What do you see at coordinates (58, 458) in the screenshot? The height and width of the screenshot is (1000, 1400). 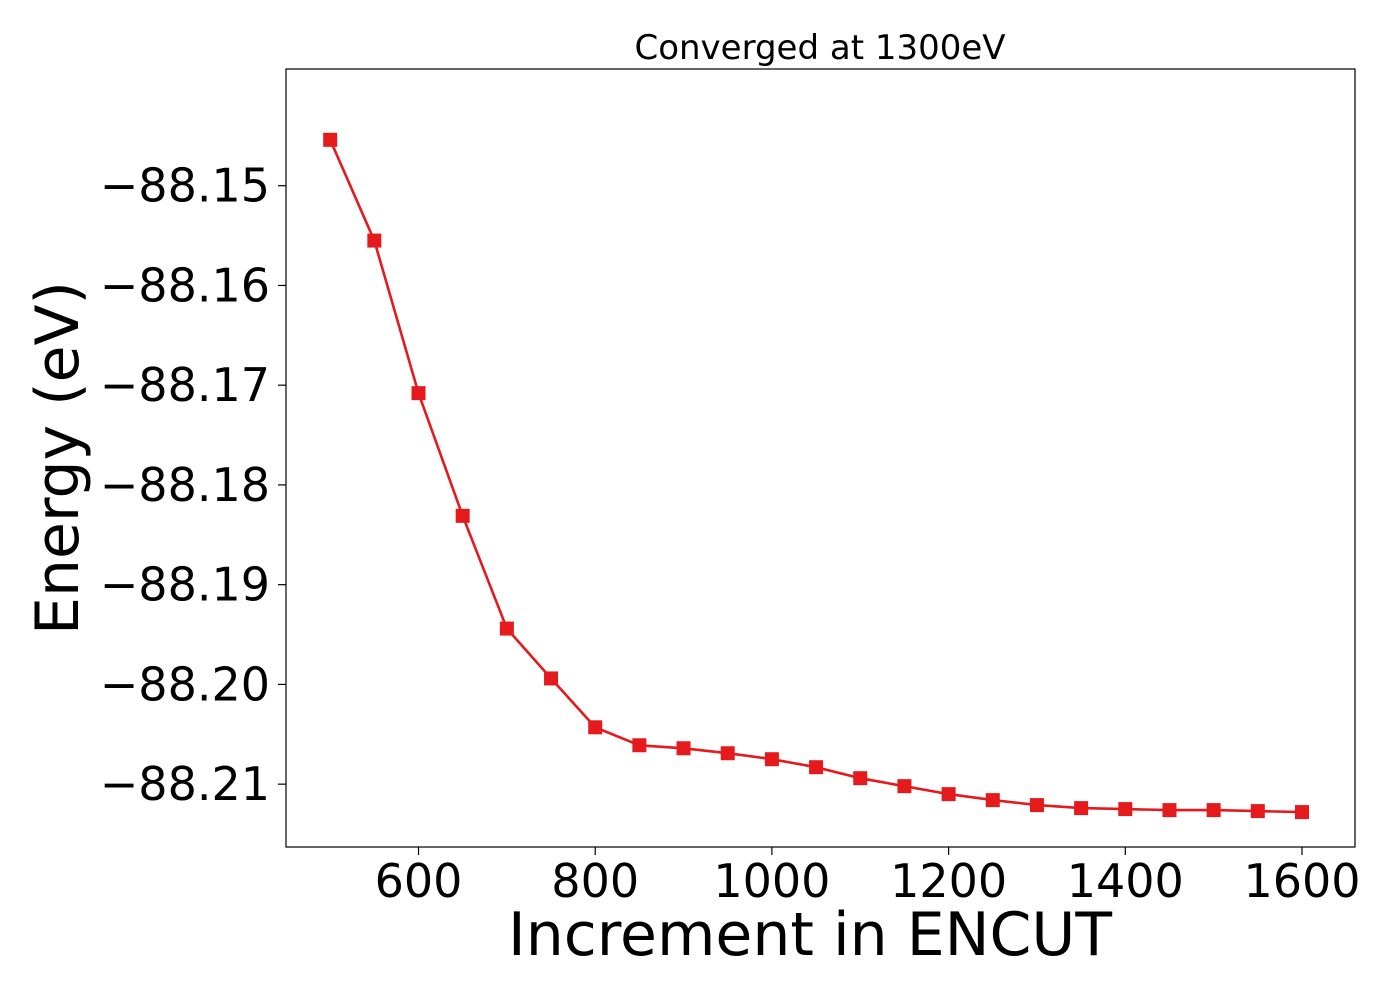 I see `y-axis-label: Energy (eV)` at bounding box center [58, 458].